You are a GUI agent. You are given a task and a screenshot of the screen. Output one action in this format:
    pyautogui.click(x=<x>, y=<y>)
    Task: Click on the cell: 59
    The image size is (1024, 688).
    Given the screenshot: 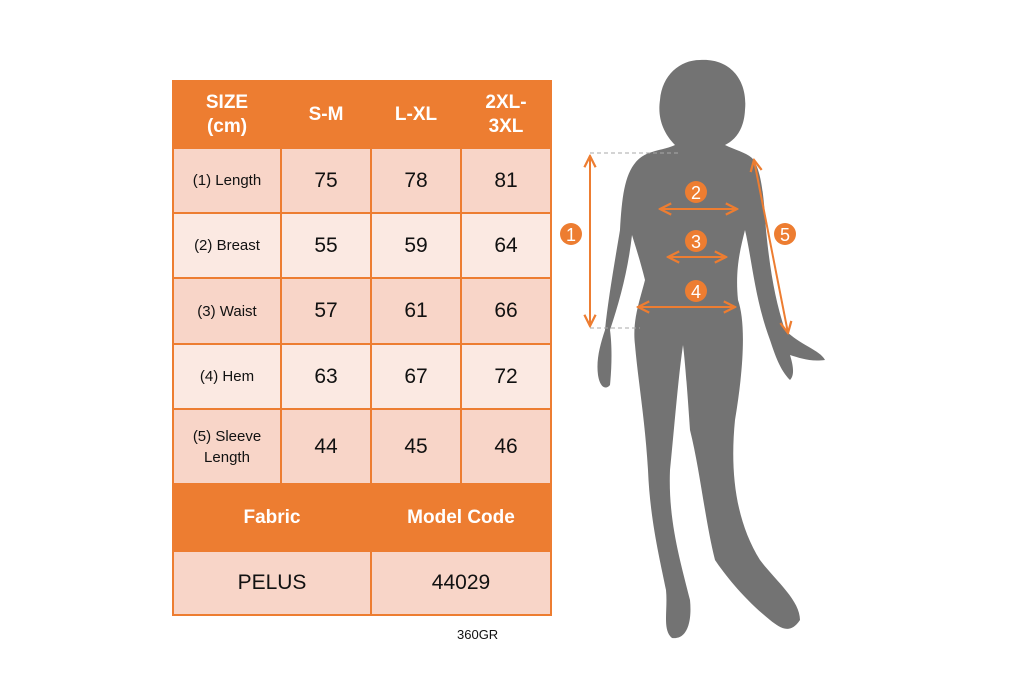 What is the action you would take?
    pyautogui.click(x=416, y=245)
    